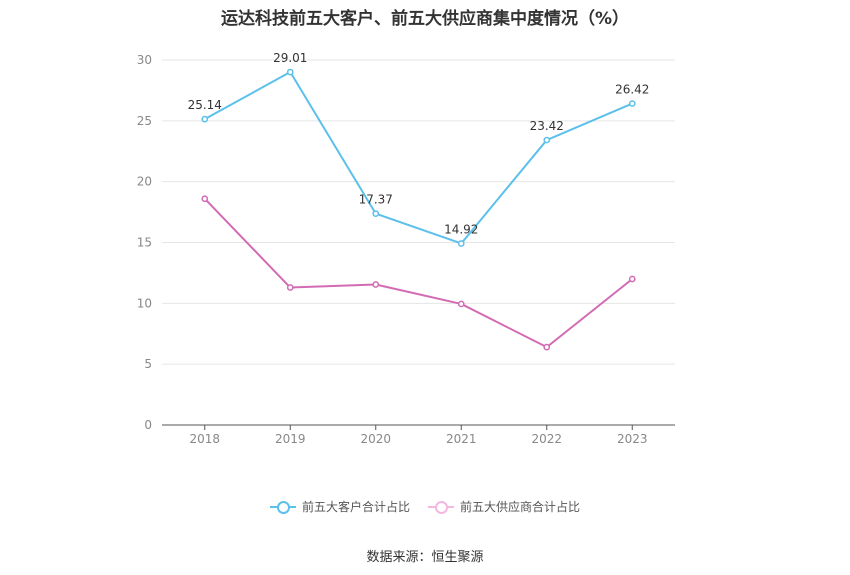 The image size is (850, 575). Describe the element at coordinates (461, 243) in the screenshot. I see `data-point-0-2021` at that location.